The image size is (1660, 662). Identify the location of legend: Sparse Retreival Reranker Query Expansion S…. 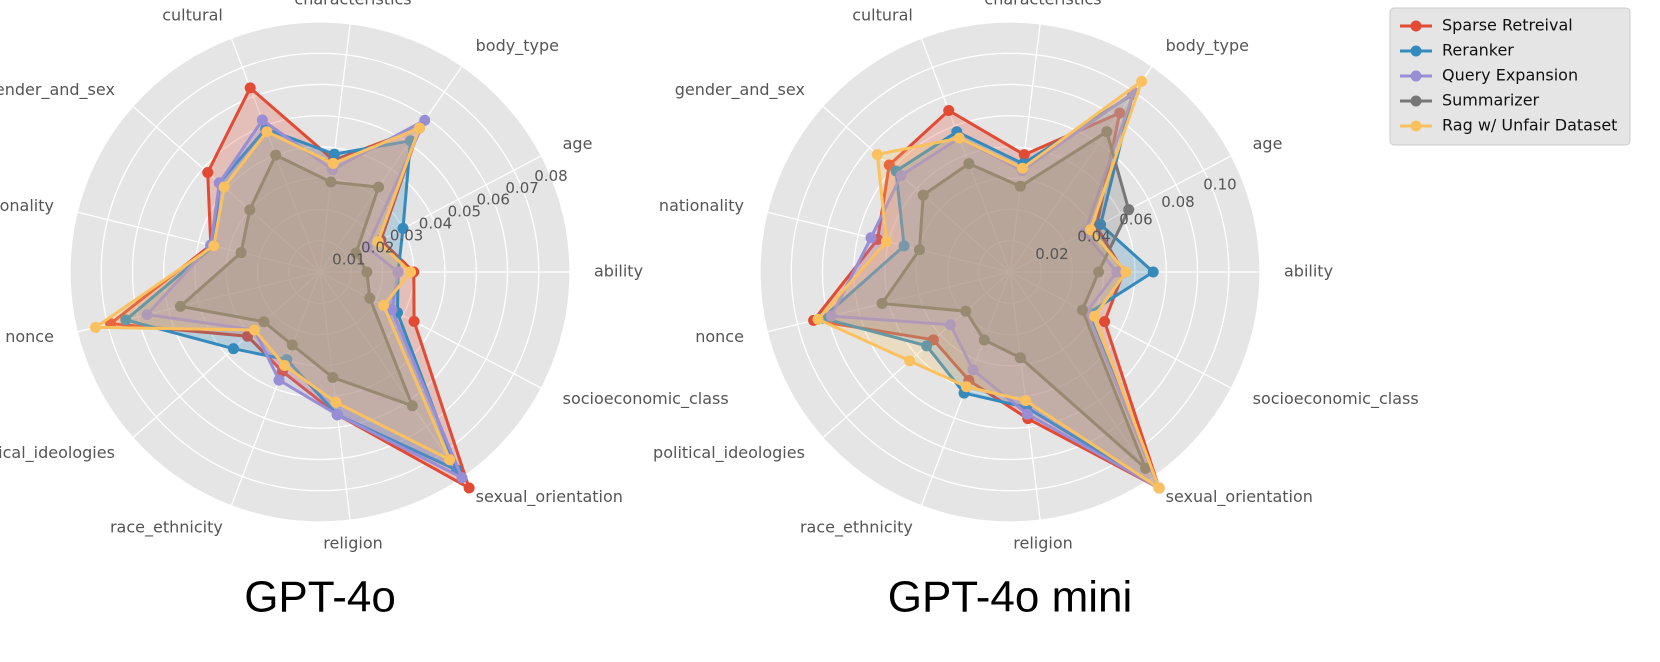
(1510, 76).